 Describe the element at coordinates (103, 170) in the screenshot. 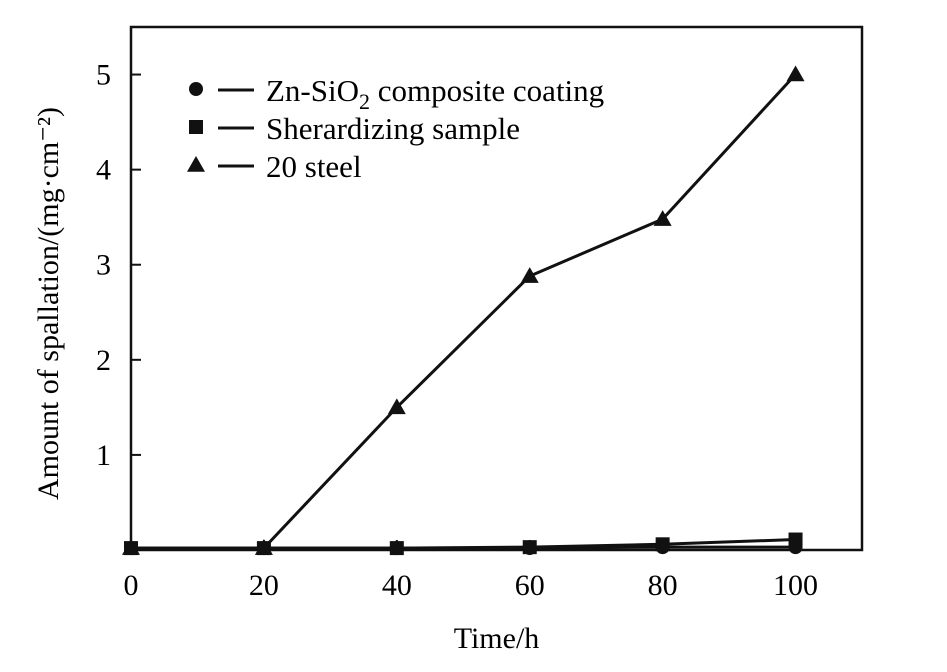

I see `y-tick-label: 4` at that location.